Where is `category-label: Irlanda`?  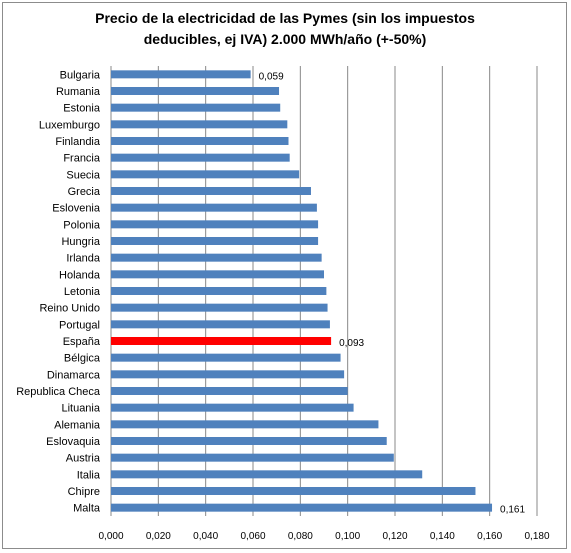
category-label: Irlanda is located at coordinates (83, 259).